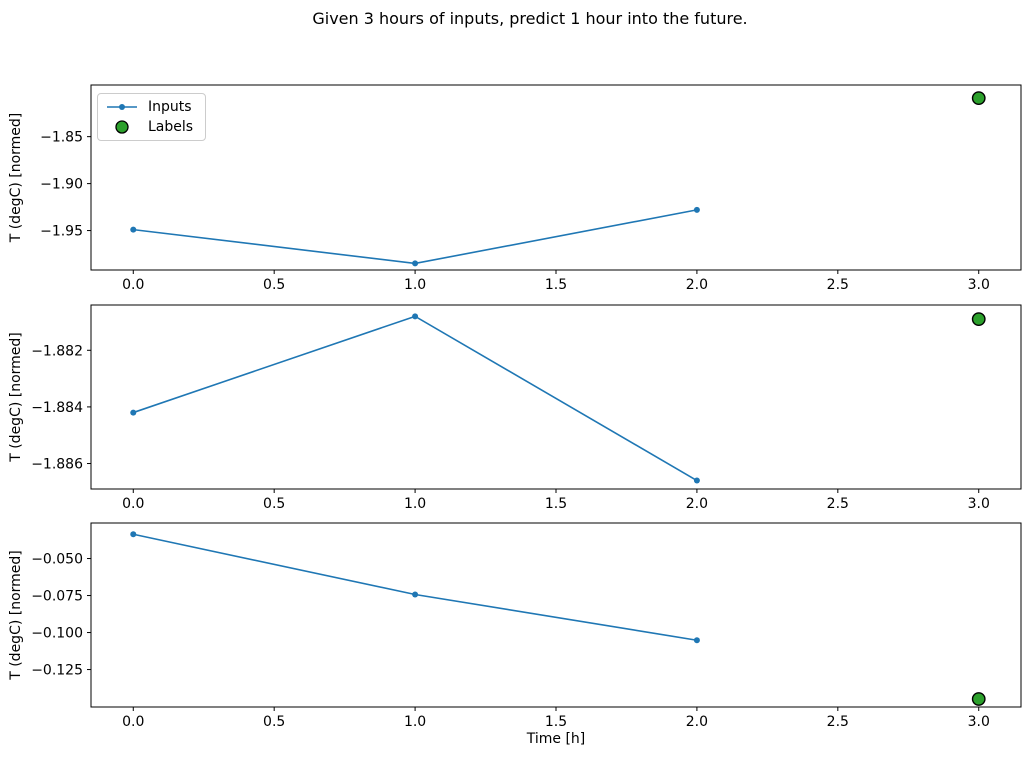  What do you see at coordinates (57, 634) in the screenshot?
I see `y-tick-label: −0.100` at bounding box center [57, 634].